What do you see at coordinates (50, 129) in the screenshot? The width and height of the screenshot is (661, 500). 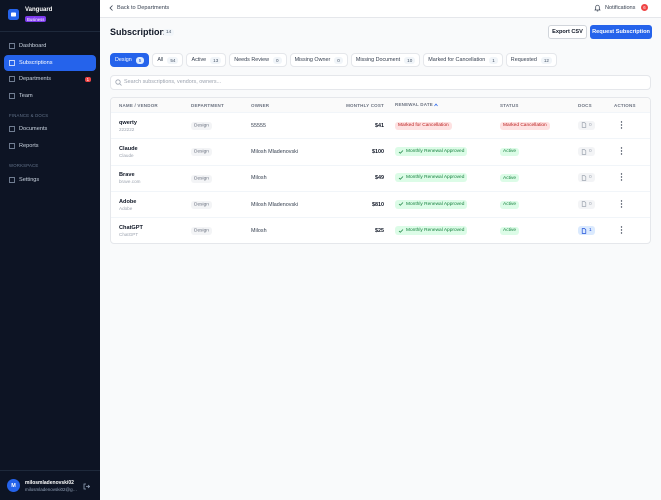 I see `nav-item: Documents` at bounding box center [50, 129].